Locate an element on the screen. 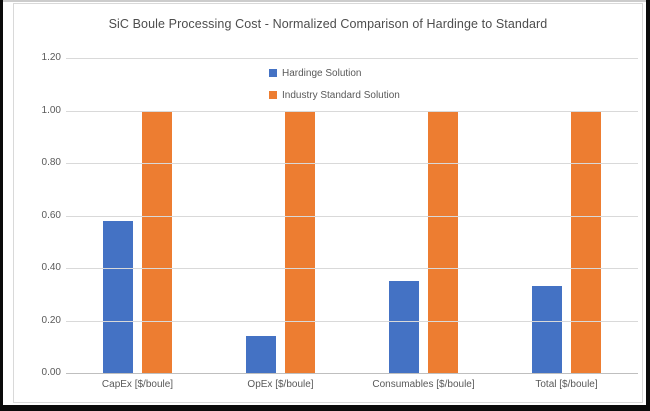  x-tick-label-consumables-boule: Consumables [$/boule] is located at coordinates (423, 384).